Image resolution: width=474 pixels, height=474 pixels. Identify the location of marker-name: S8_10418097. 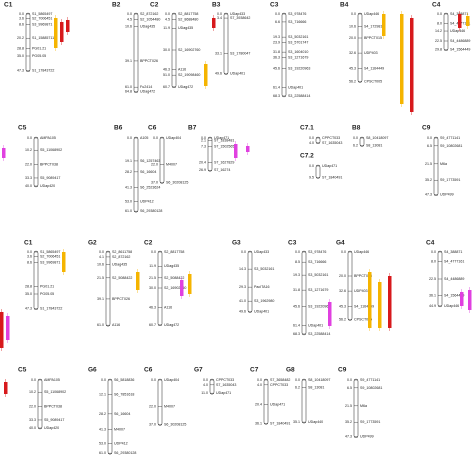
(319, 380).